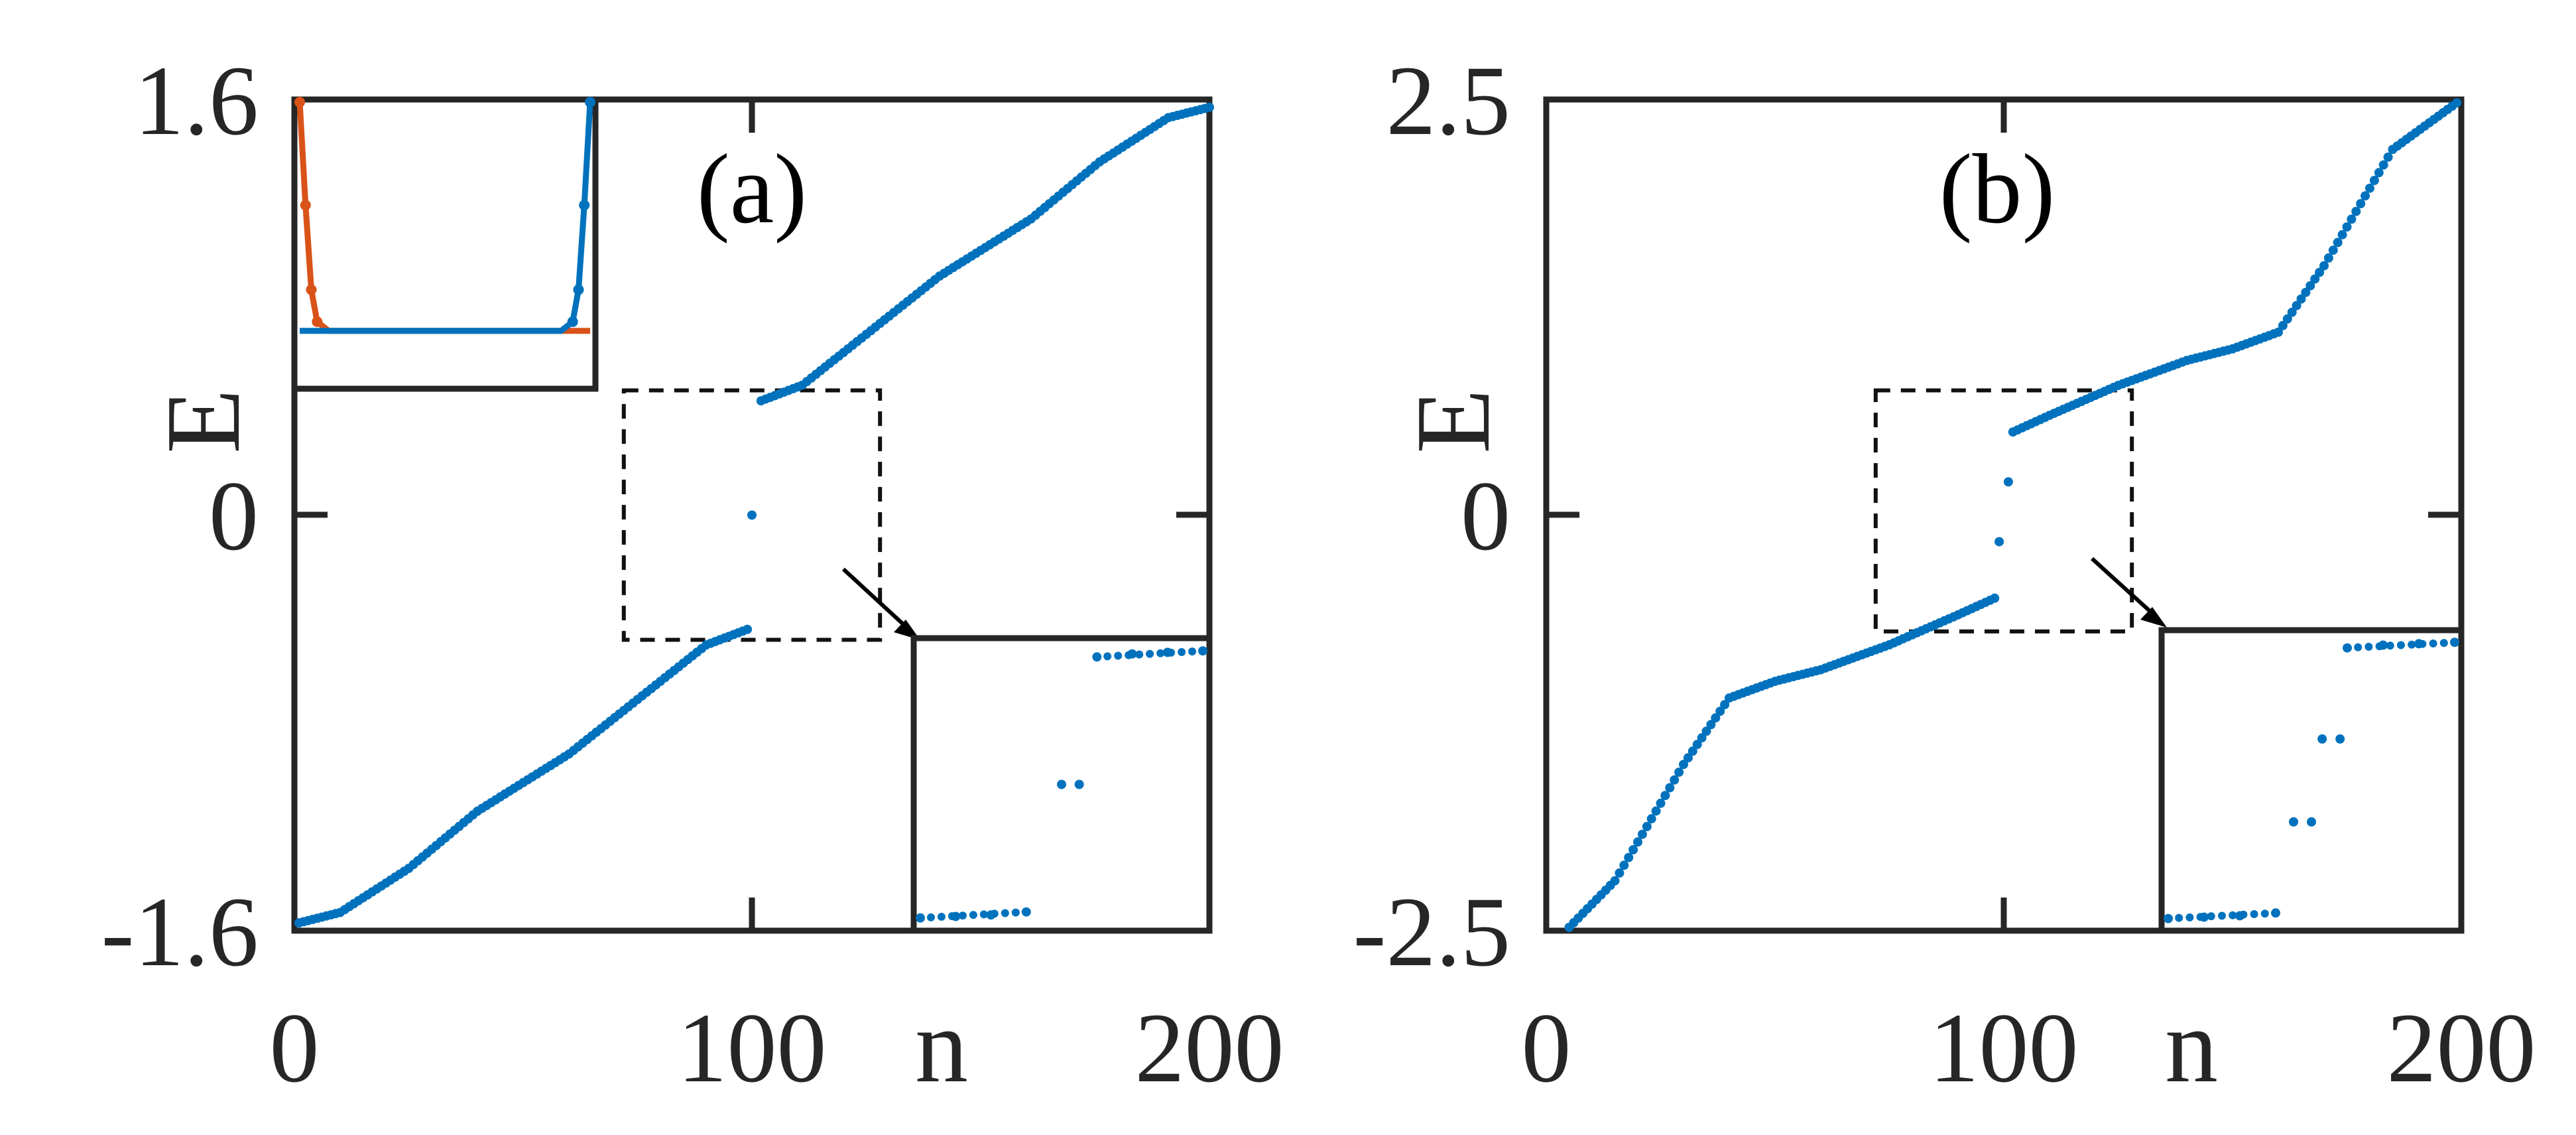 Image resolution: width=2576 pixels, height=1135 pixels. Describe the element at coordinates (2461, 1048) in the screenshot. I see `panel-b-xtick-label-200: 200` at that location.